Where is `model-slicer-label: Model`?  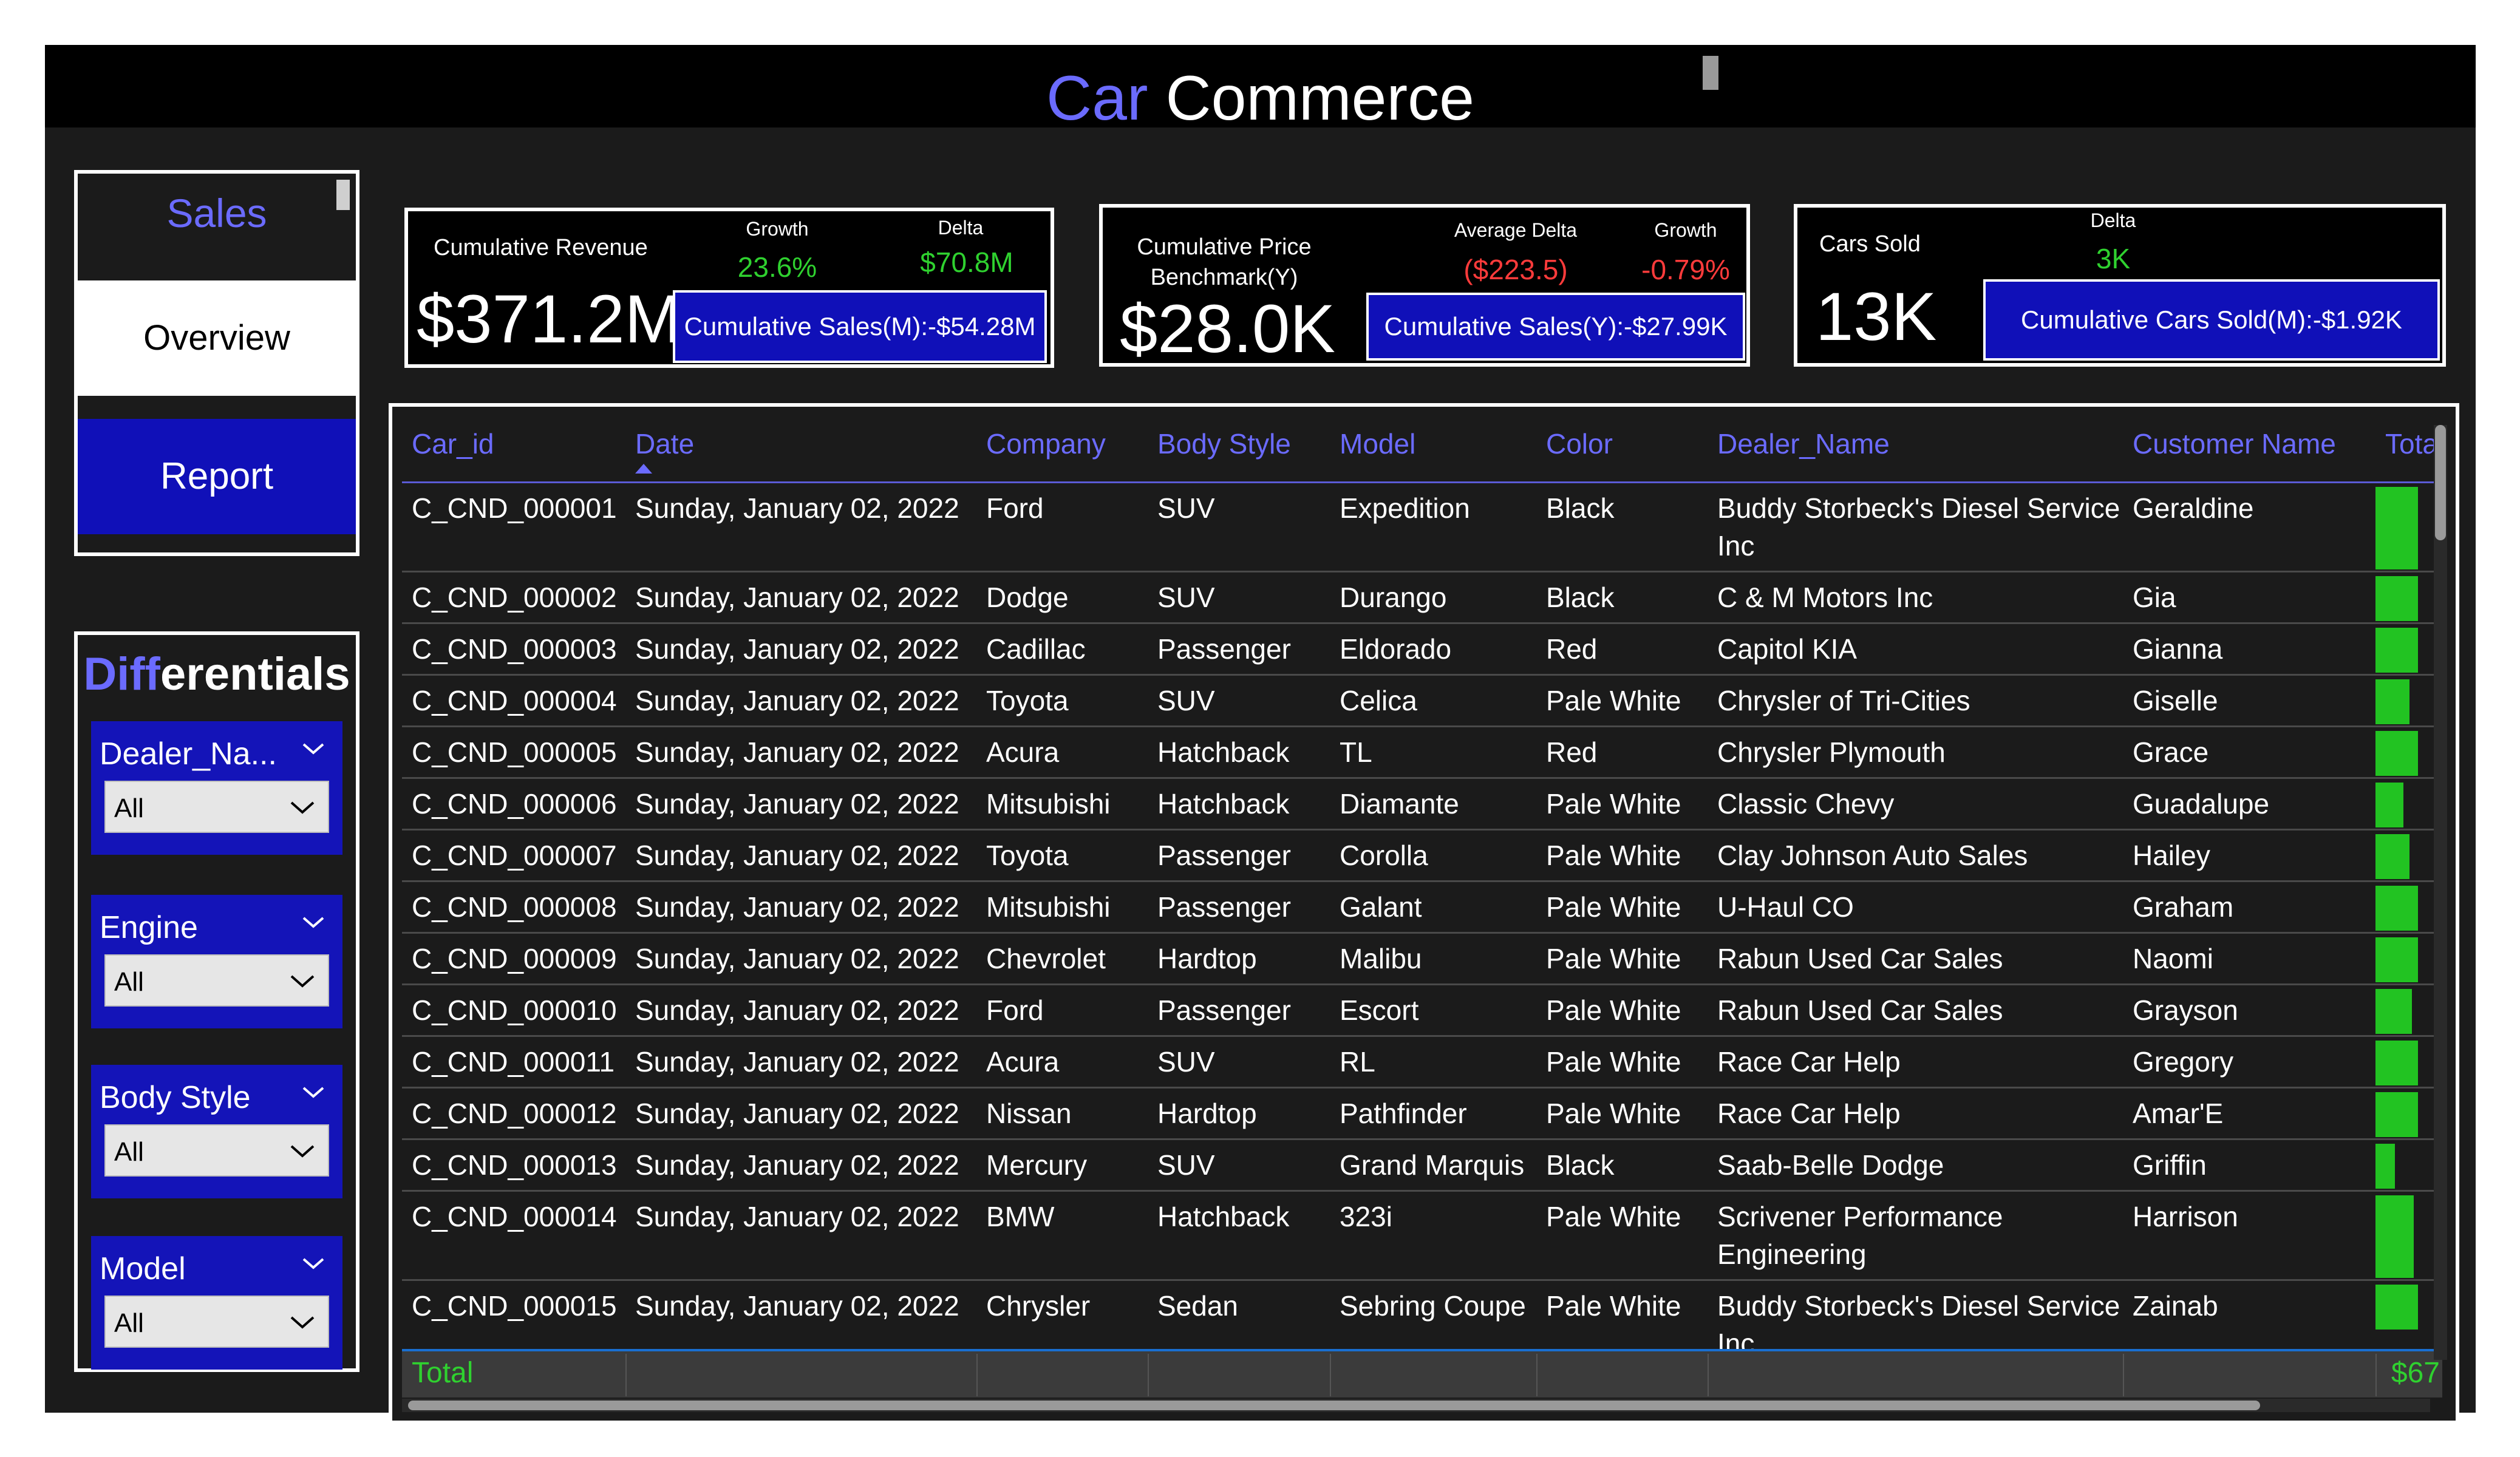 model-slicer-label: Model is located at coordinates (143, 1268).